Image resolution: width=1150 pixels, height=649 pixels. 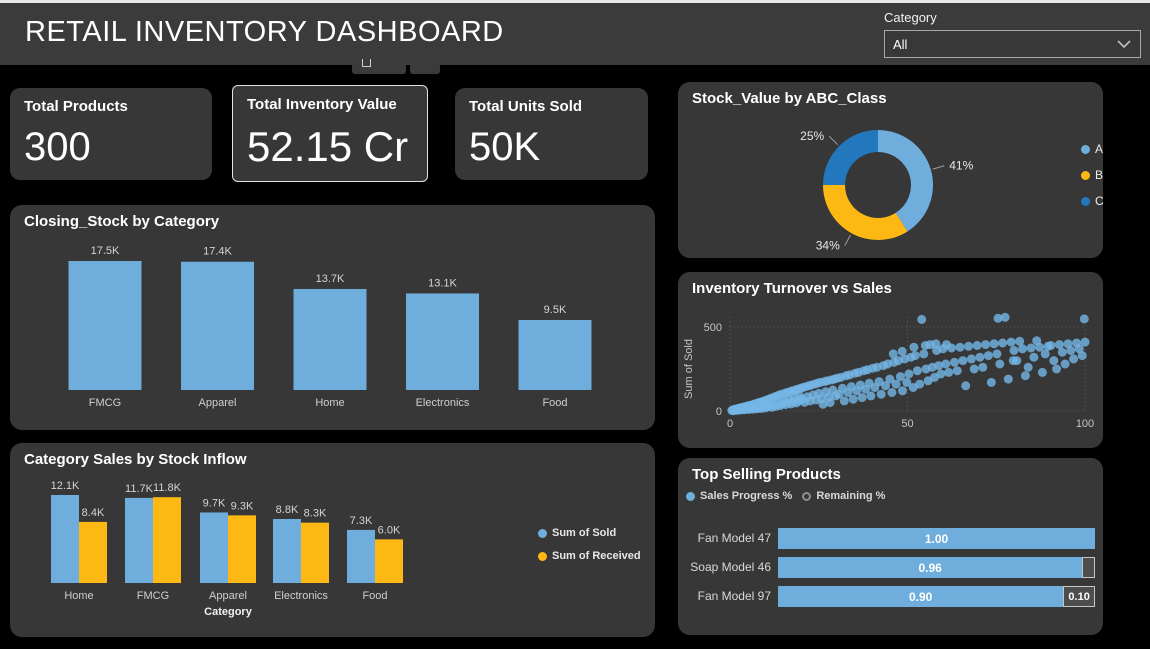 I want to click on kpi-card-total-units-sold: Total Units Sold 50K, so click(x=551, y=134).